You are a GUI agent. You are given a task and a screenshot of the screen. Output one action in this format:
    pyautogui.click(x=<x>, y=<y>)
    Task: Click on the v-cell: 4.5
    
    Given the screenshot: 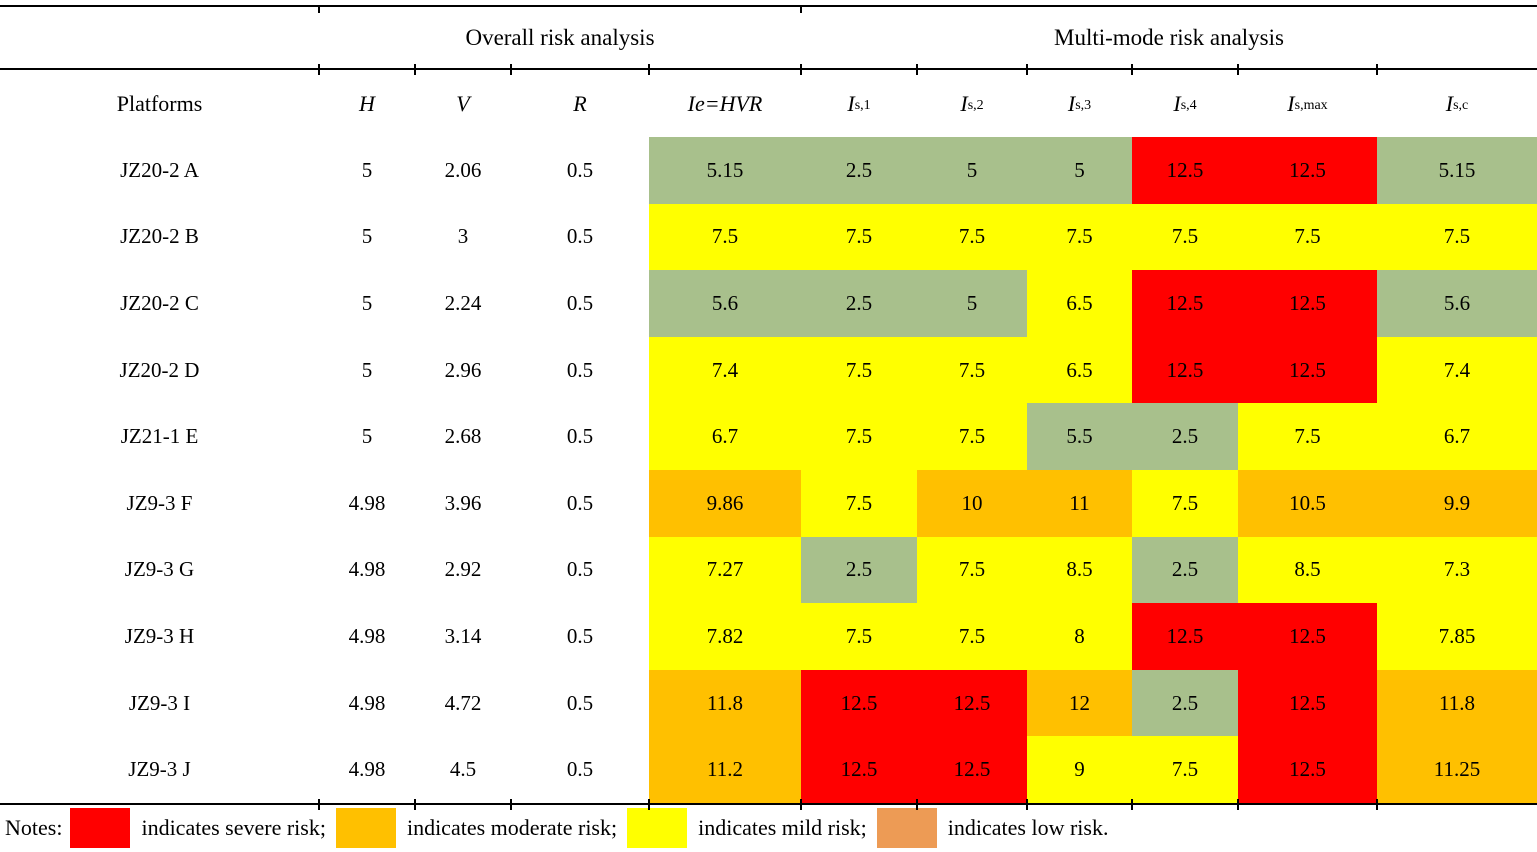 What is the action you would take?
    pyautogui.click(x=463, y=769)
    